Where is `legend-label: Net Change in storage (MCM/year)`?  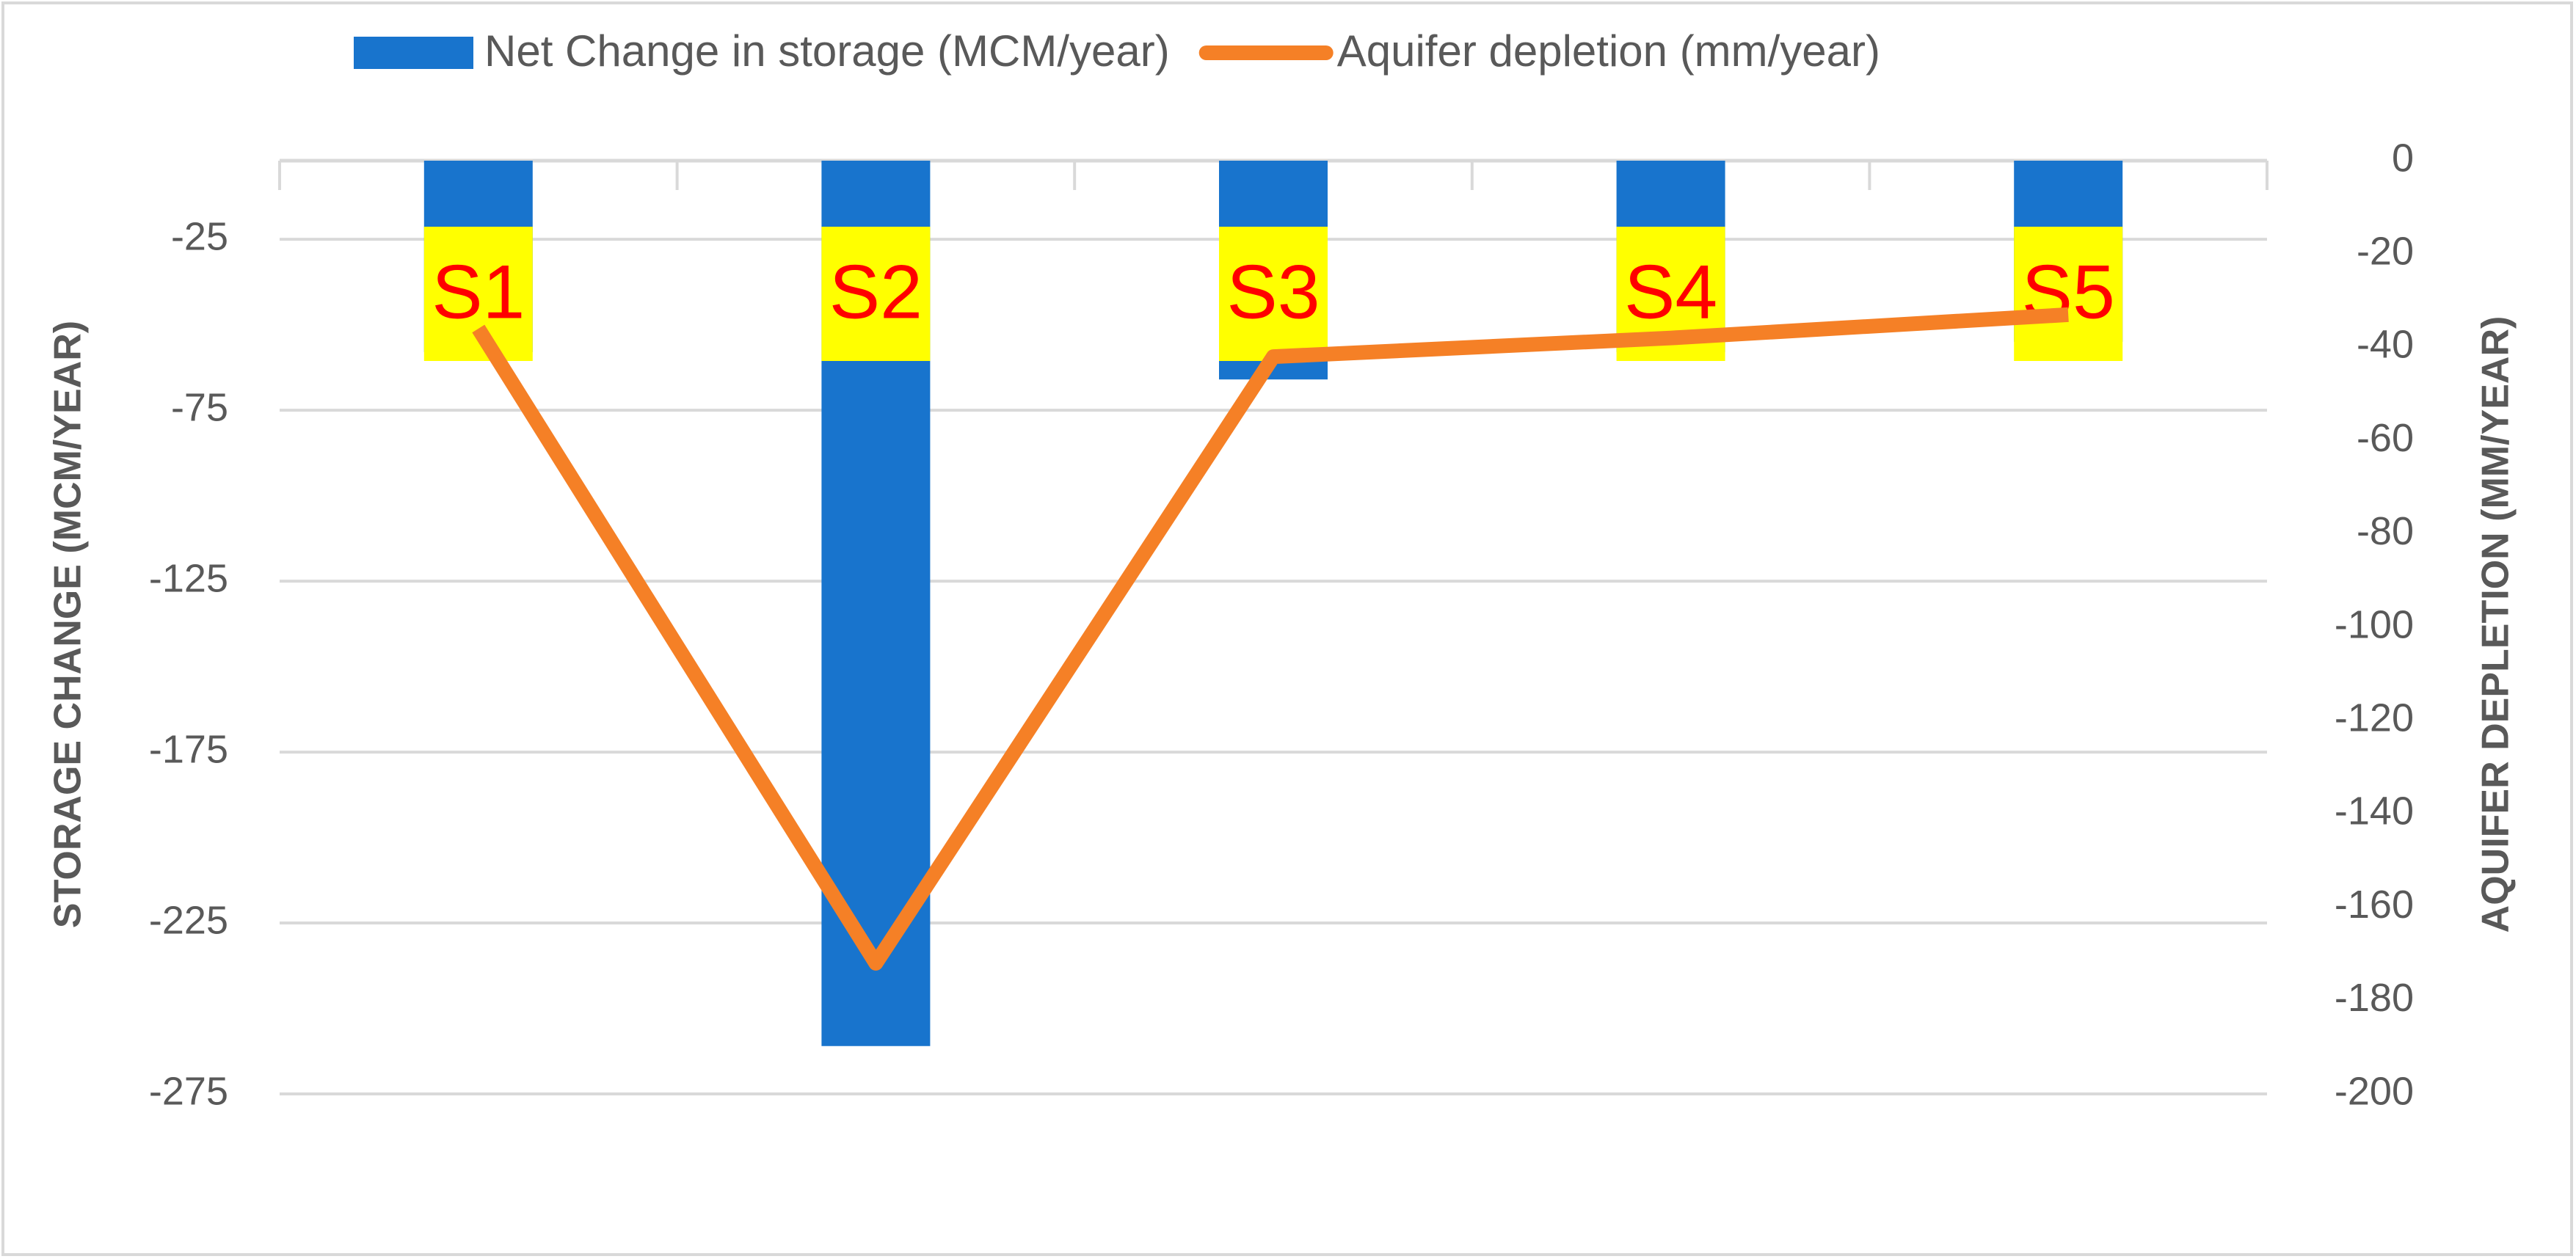 legend-label: Net Change in storage (MCM/year) is located at coordinates (827, 51).